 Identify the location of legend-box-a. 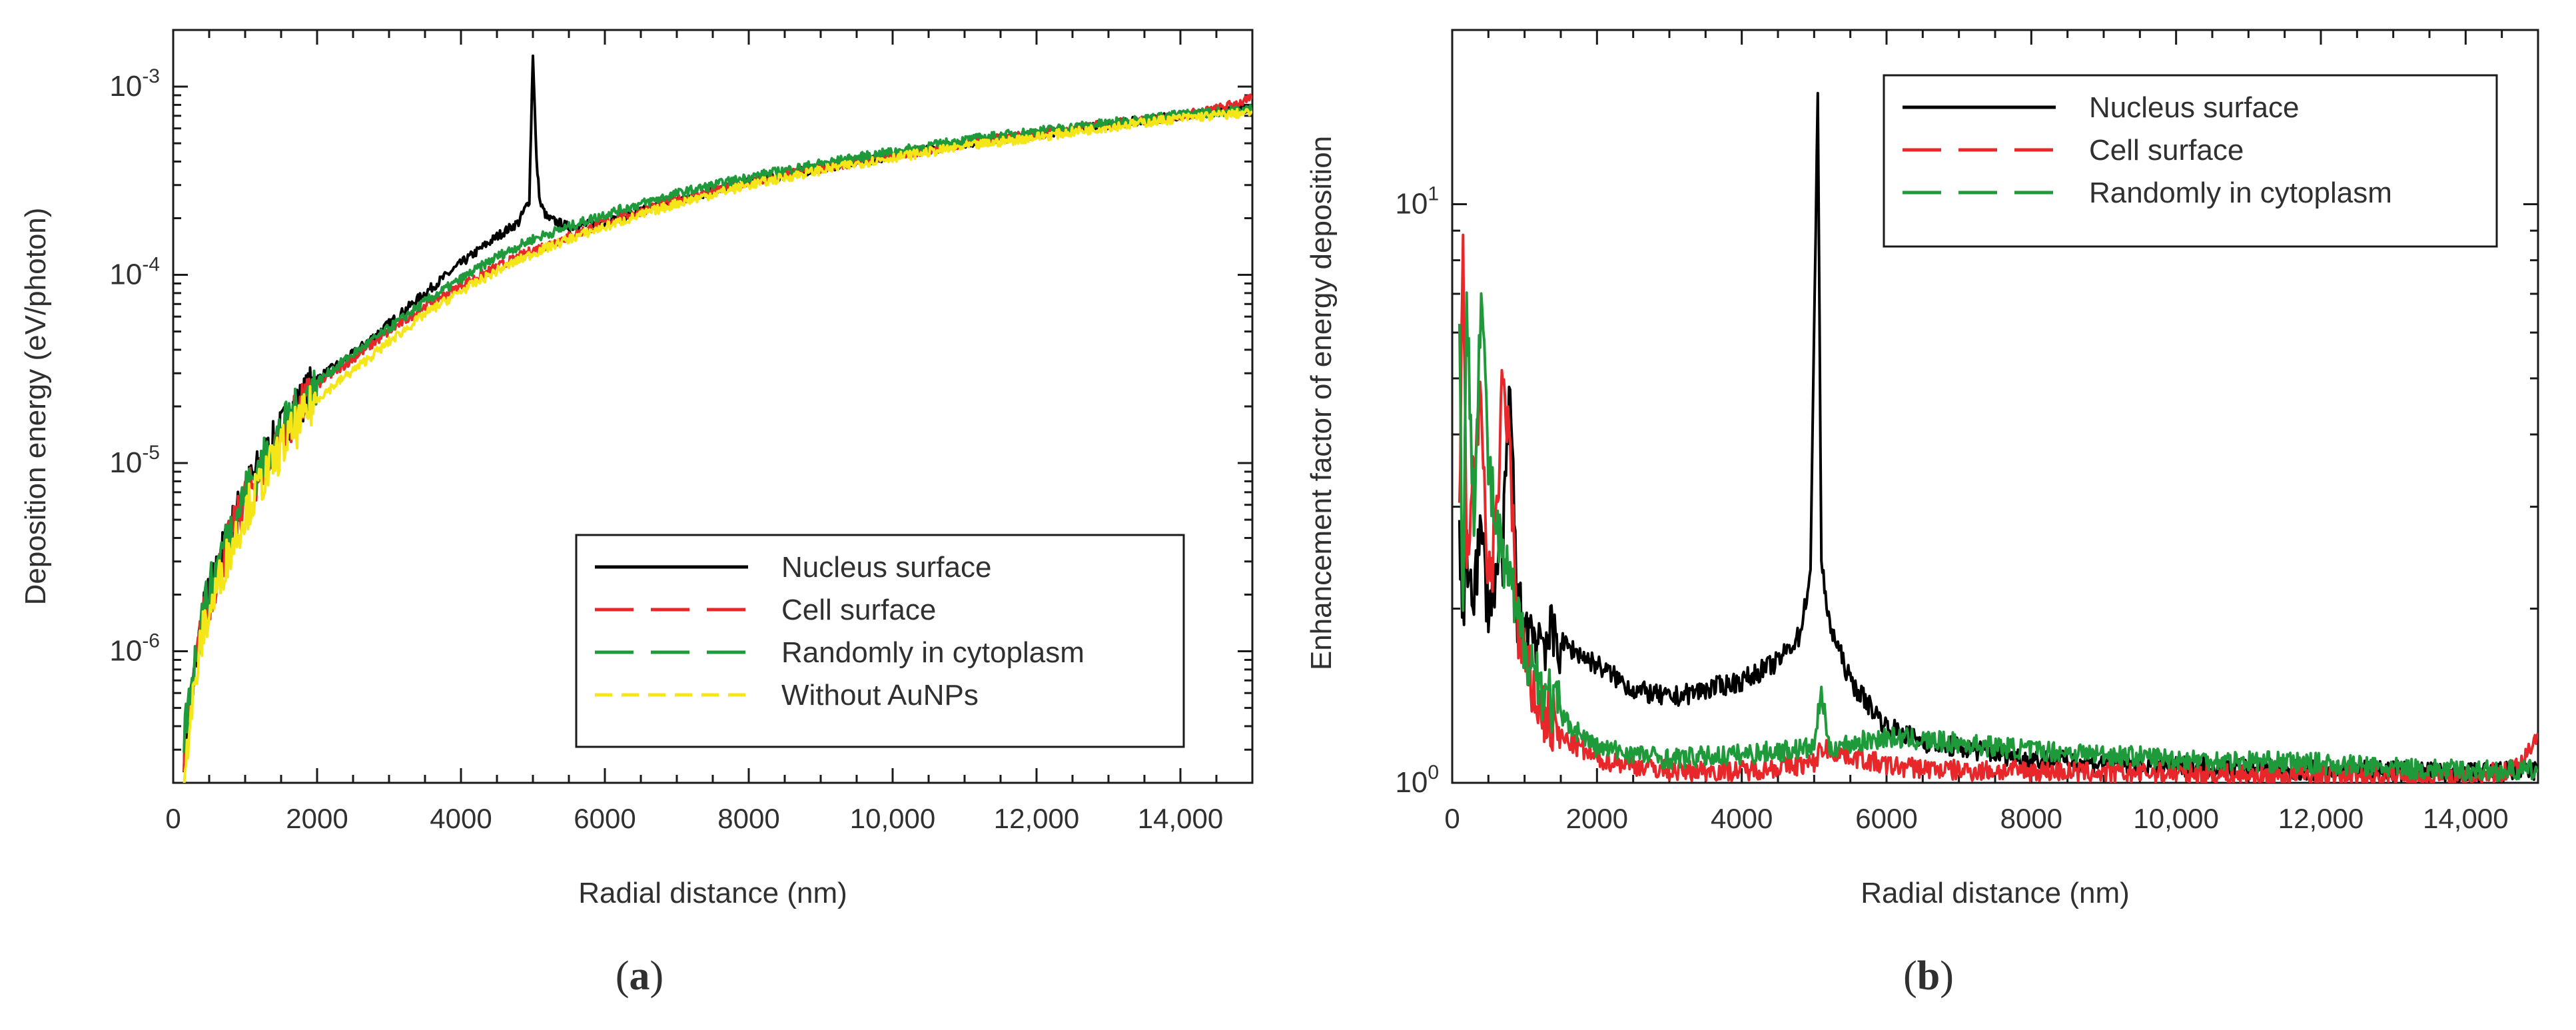
(880, 641).